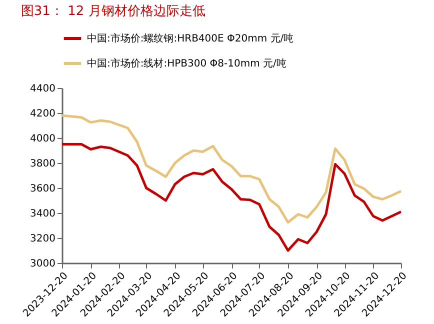  What do you see at coordinates (43, 264) in the screenshot?
I see `y-tick-label: 3000` at bounding box center [43, 264].